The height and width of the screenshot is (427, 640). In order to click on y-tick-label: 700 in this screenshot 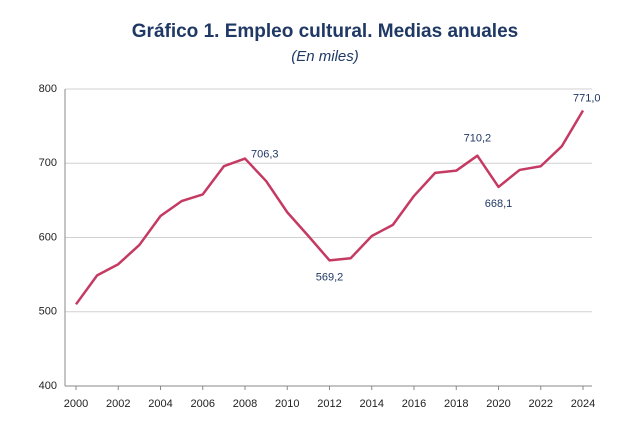, I will do `click(48, 163)`.